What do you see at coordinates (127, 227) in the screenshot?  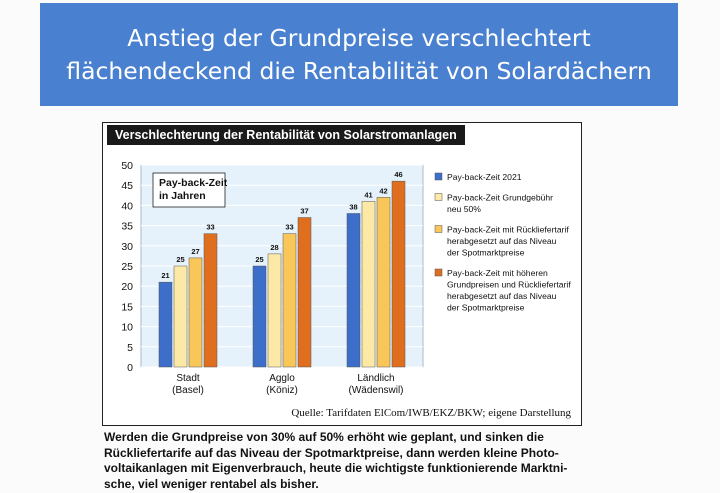 I see `y-tick-label: 35` at bounding box center [127, 227].